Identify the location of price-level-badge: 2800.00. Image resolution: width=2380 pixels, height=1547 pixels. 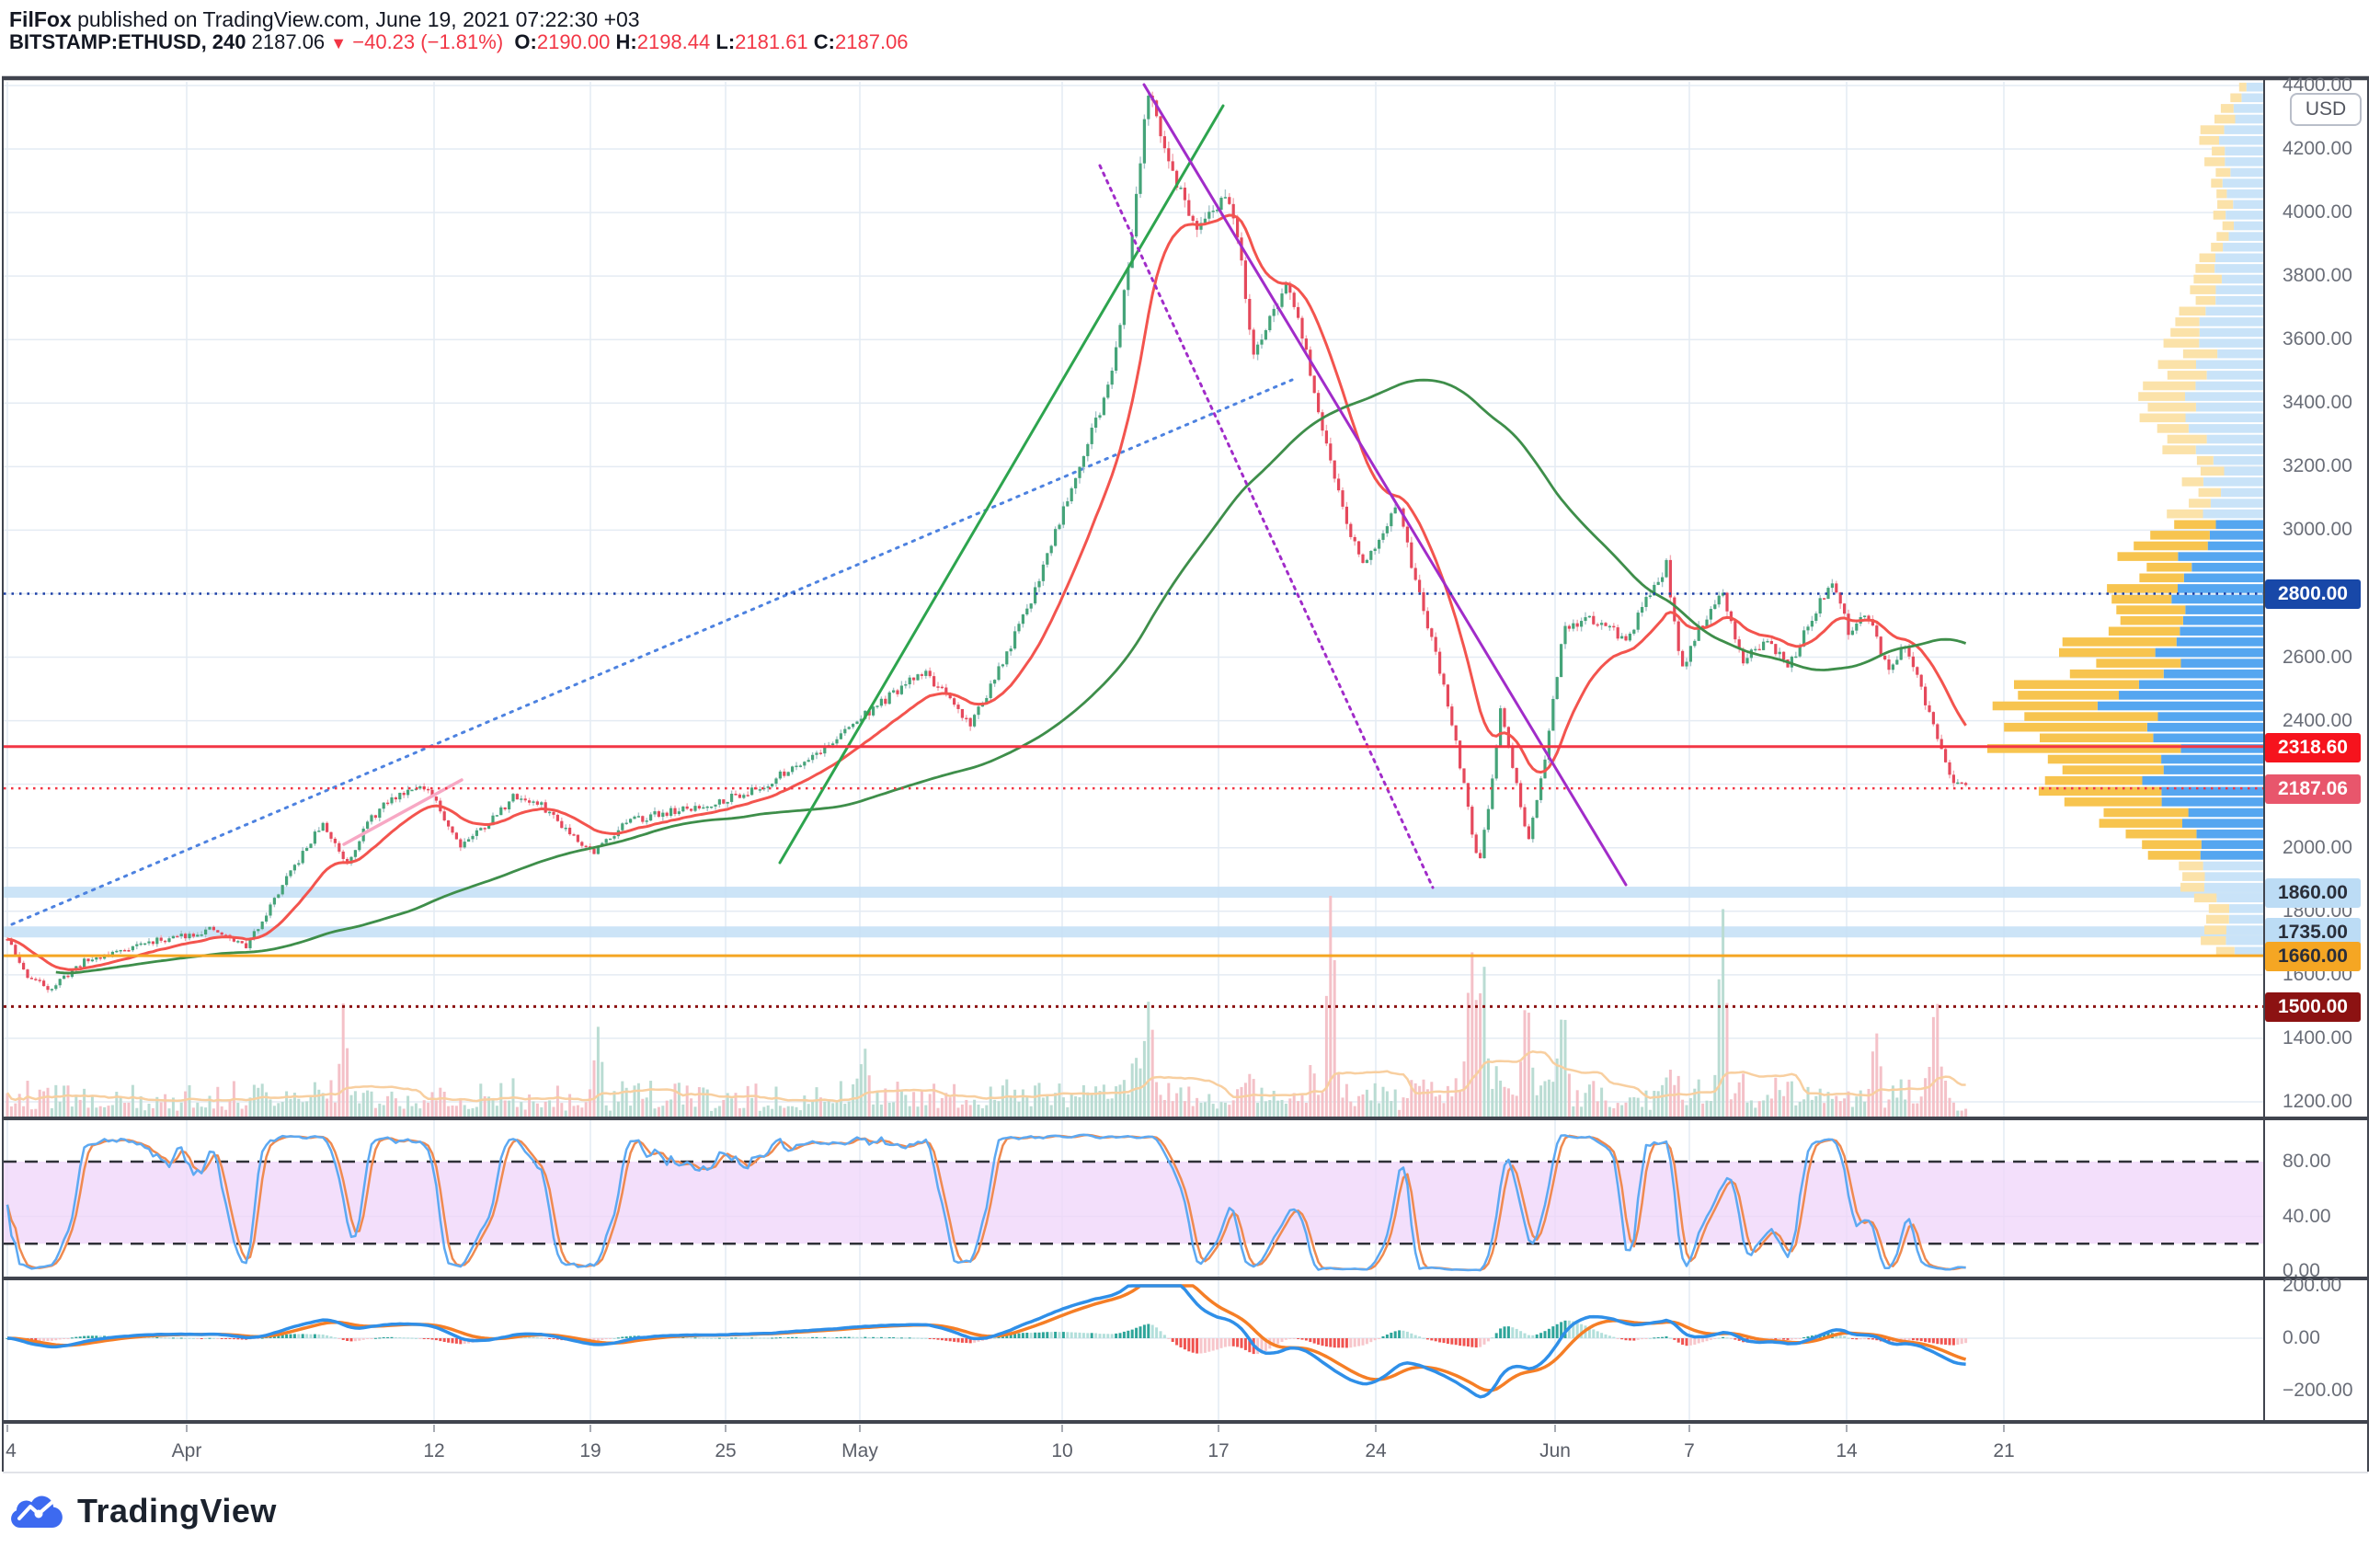
(2313, 594).